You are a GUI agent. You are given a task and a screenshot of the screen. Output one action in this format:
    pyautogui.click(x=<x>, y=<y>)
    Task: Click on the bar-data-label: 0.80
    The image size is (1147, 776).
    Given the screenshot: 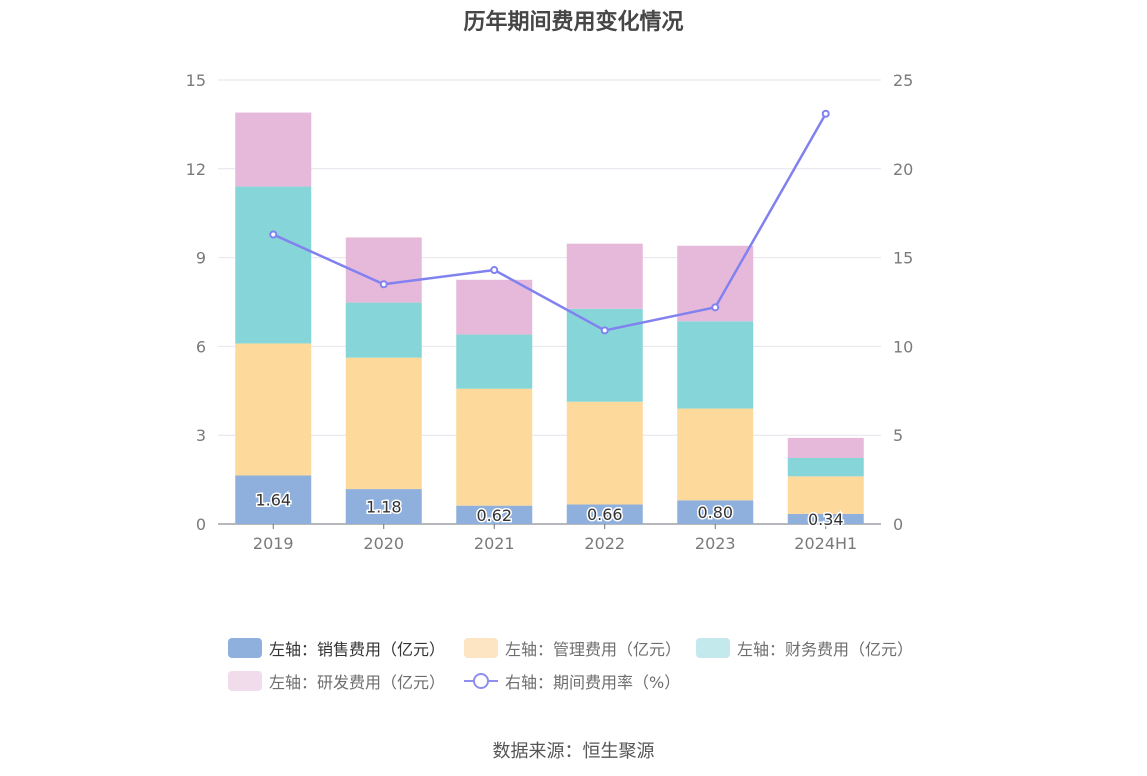 What is the action you would take?
    pyautogui.click(x=715, y=512)
    